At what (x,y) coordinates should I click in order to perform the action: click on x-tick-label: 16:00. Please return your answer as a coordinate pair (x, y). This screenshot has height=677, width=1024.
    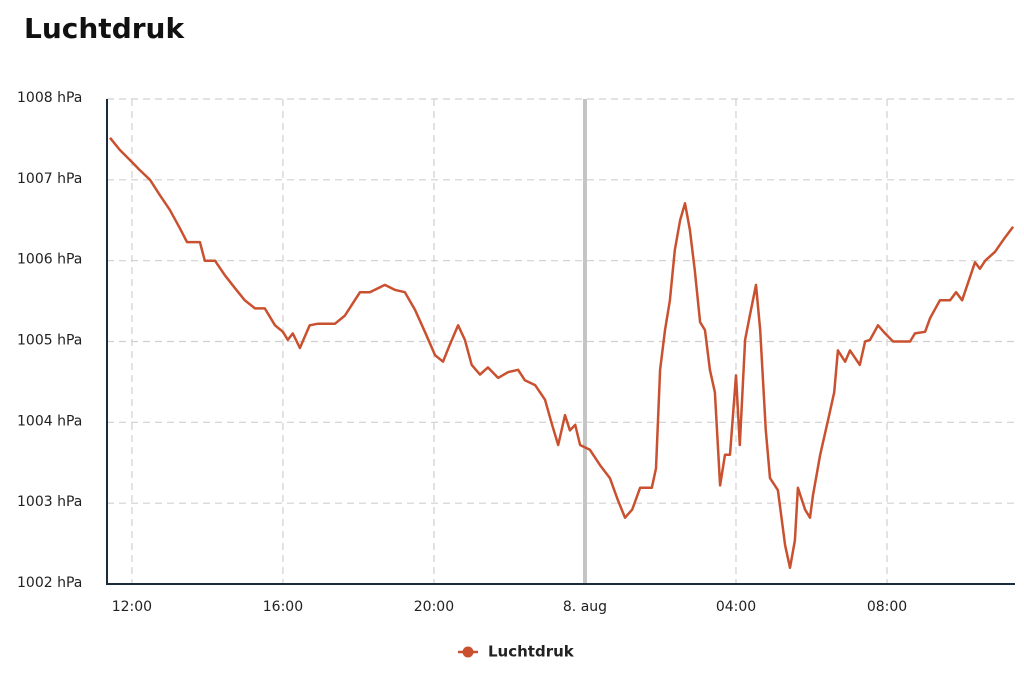
    Looking at the image, I should click on (283, 607).